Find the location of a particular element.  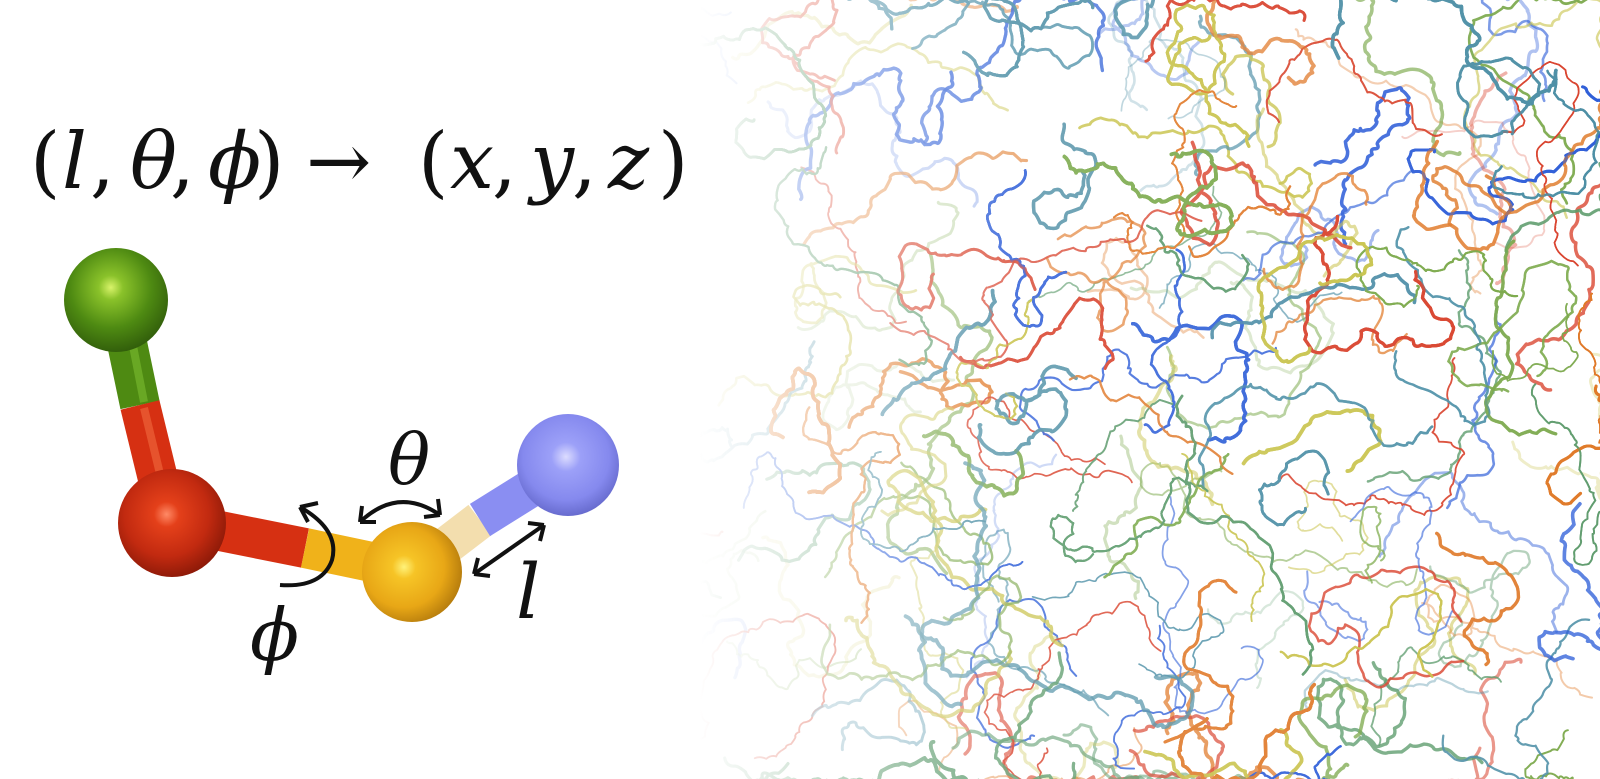

equation-z: z is located at coordinates (628, 162).